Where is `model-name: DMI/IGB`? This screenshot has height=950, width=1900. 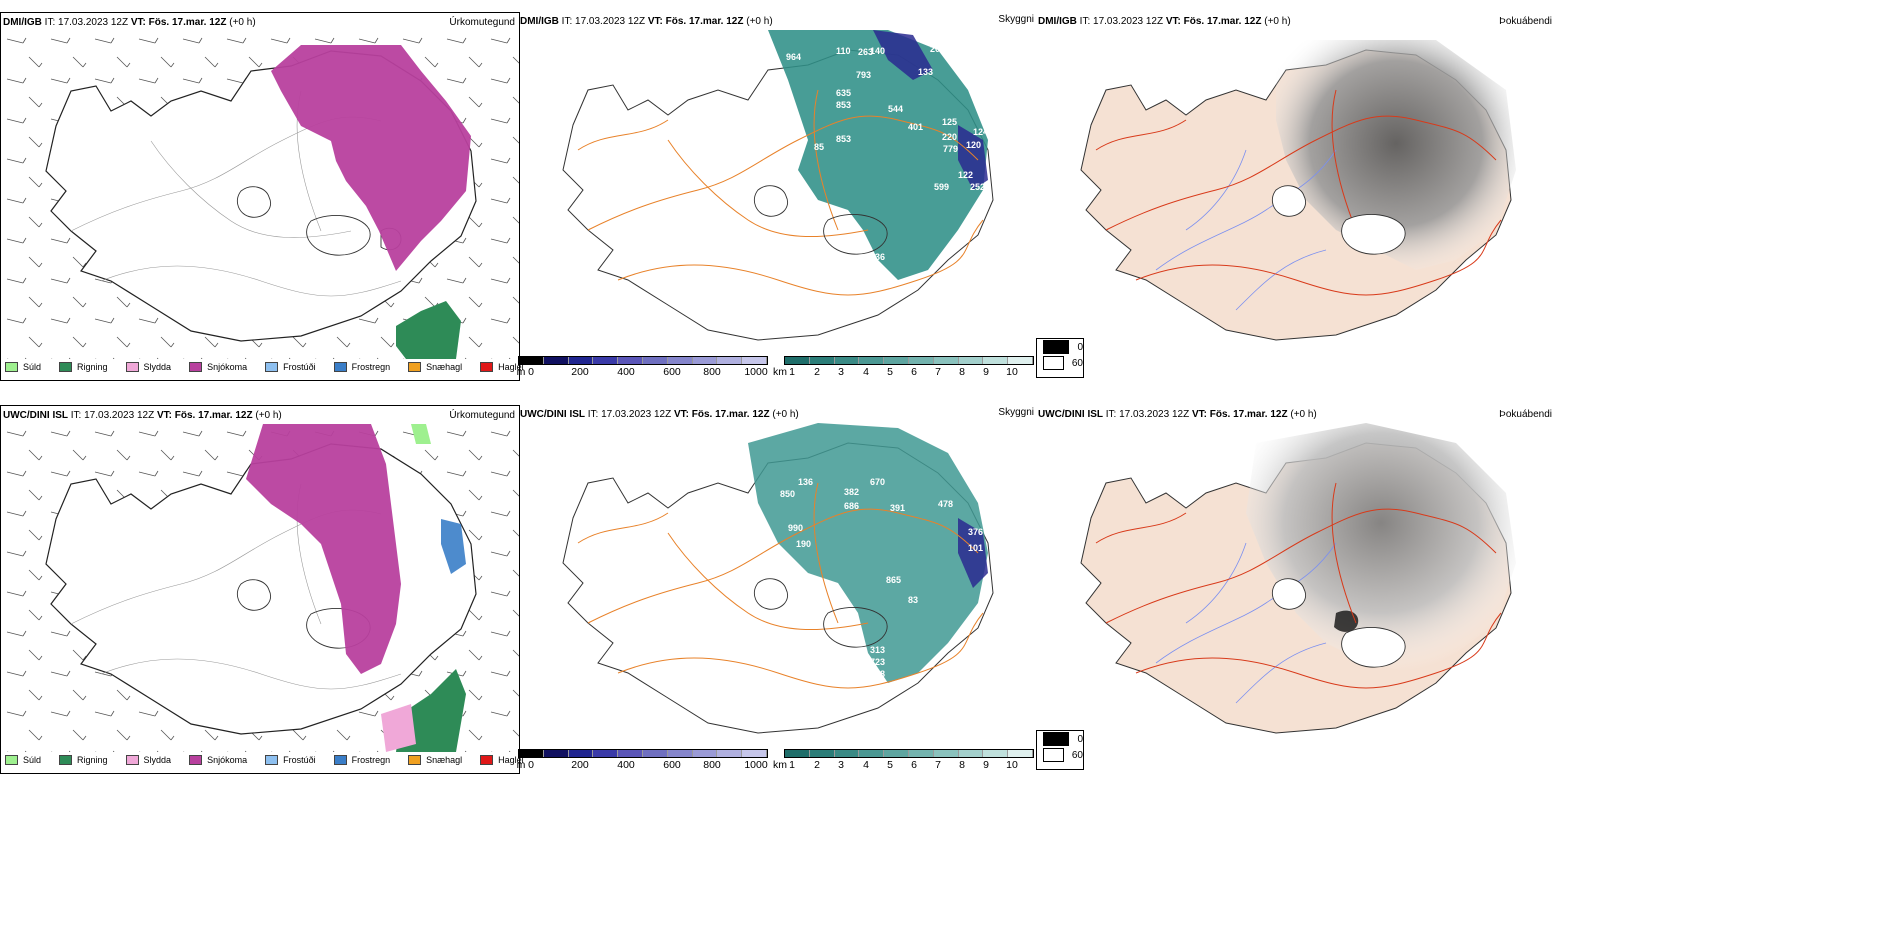
model-name: DMI/IGB is located at coordinates (539, 21).